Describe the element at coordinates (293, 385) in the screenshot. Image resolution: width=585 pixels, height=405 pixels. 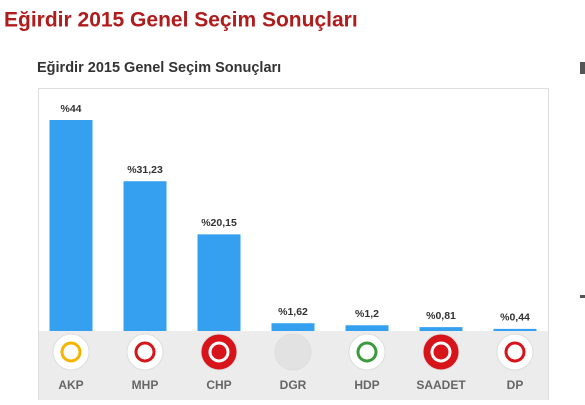
I see `x-tick-label: DGR` at that location.